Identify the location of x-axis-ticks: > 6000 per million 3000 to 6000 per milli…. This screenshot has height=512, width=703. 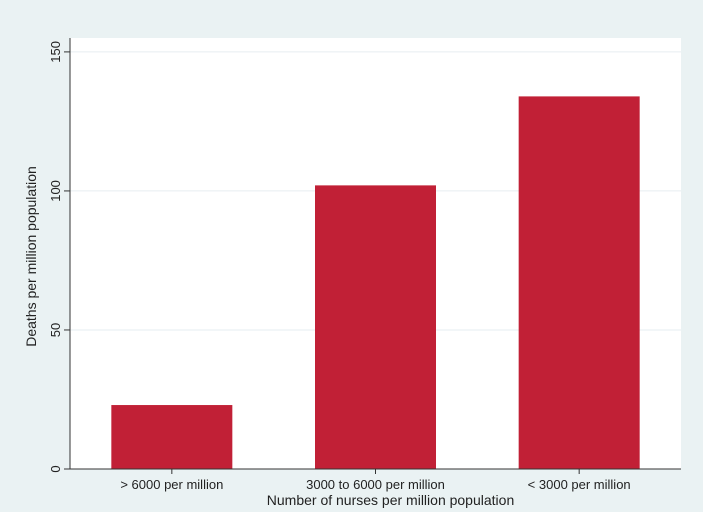
(375, 480).